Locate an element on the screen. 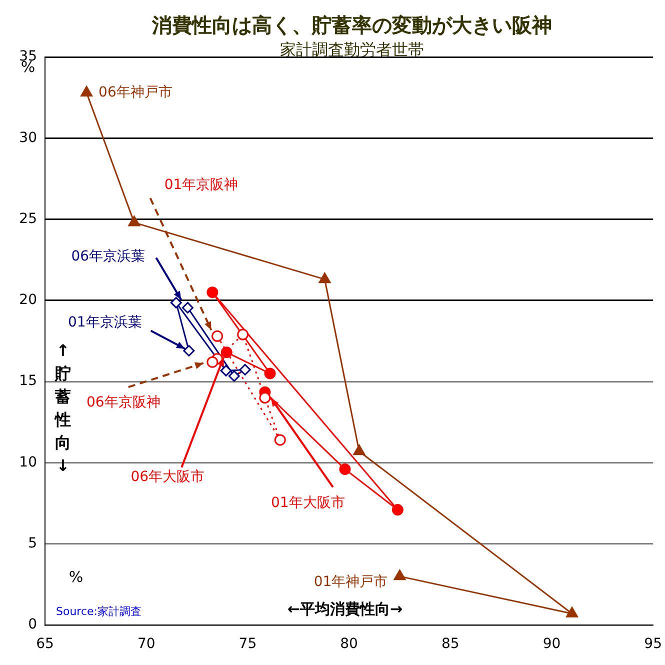 The image size is (665, 665). x-tick-label: 70 is located at coordinates (146, 644).